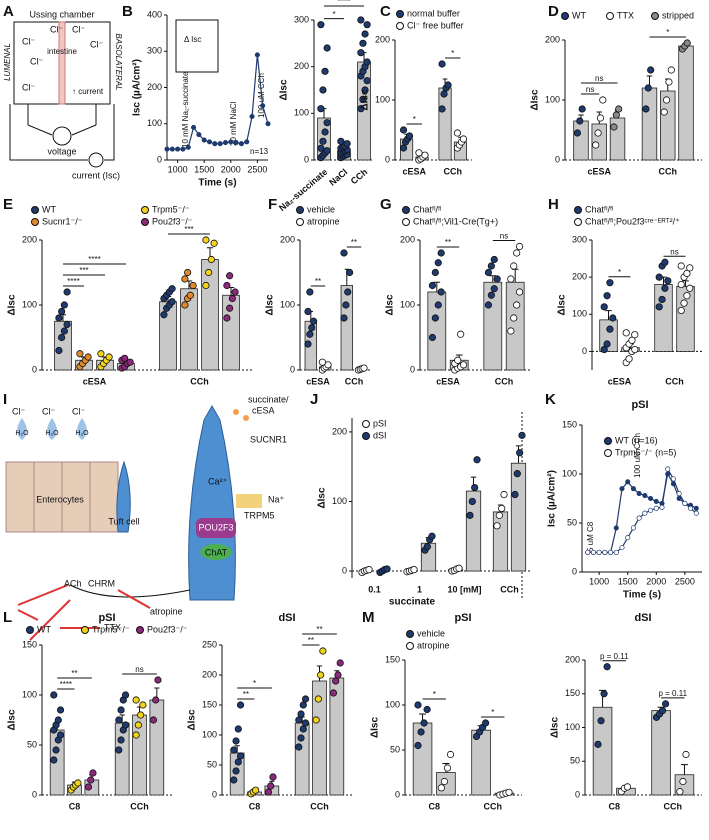 The image size is (709, 840). What do you see at coordinates (590, 89) in the screenshot?
I see `significance-label: ns` at bounding box center [590, 89].